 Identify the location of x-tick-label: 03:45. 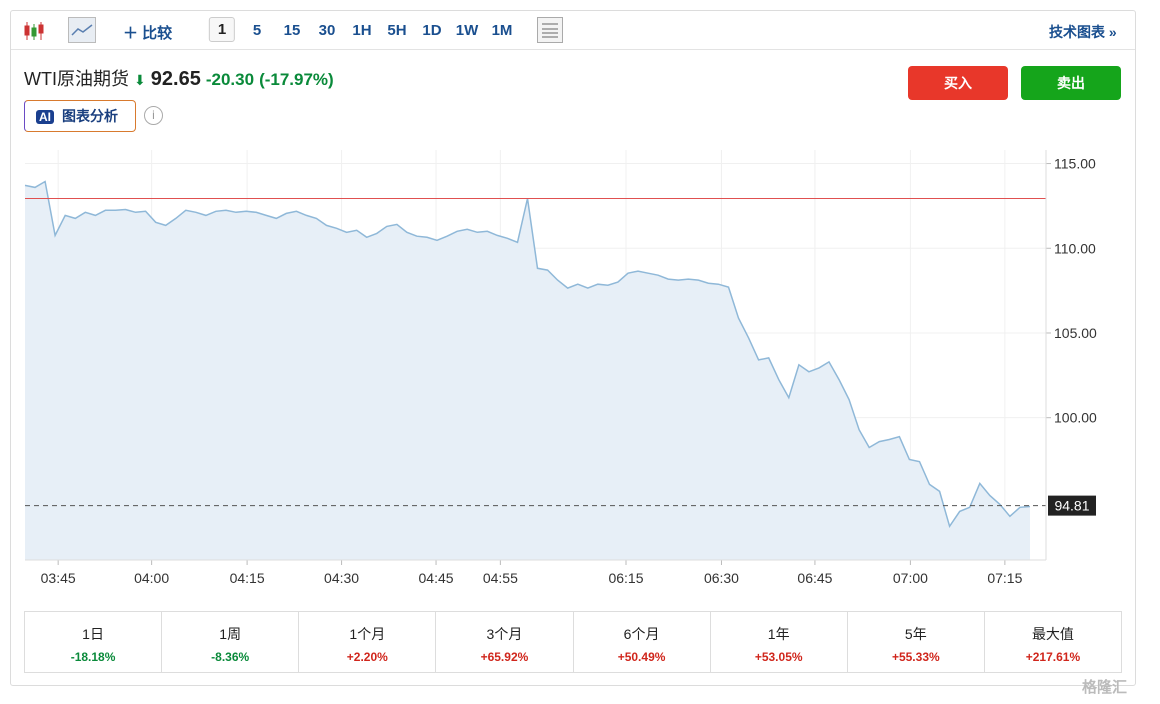
(58, 578).